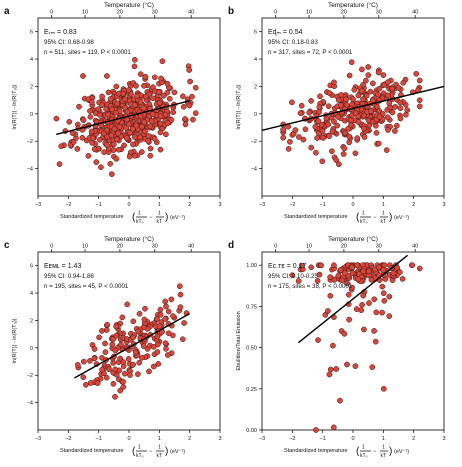  Describe the element at coordinates (255, 60) in the screenshot. I see `y-tick-label: 4` at that location.